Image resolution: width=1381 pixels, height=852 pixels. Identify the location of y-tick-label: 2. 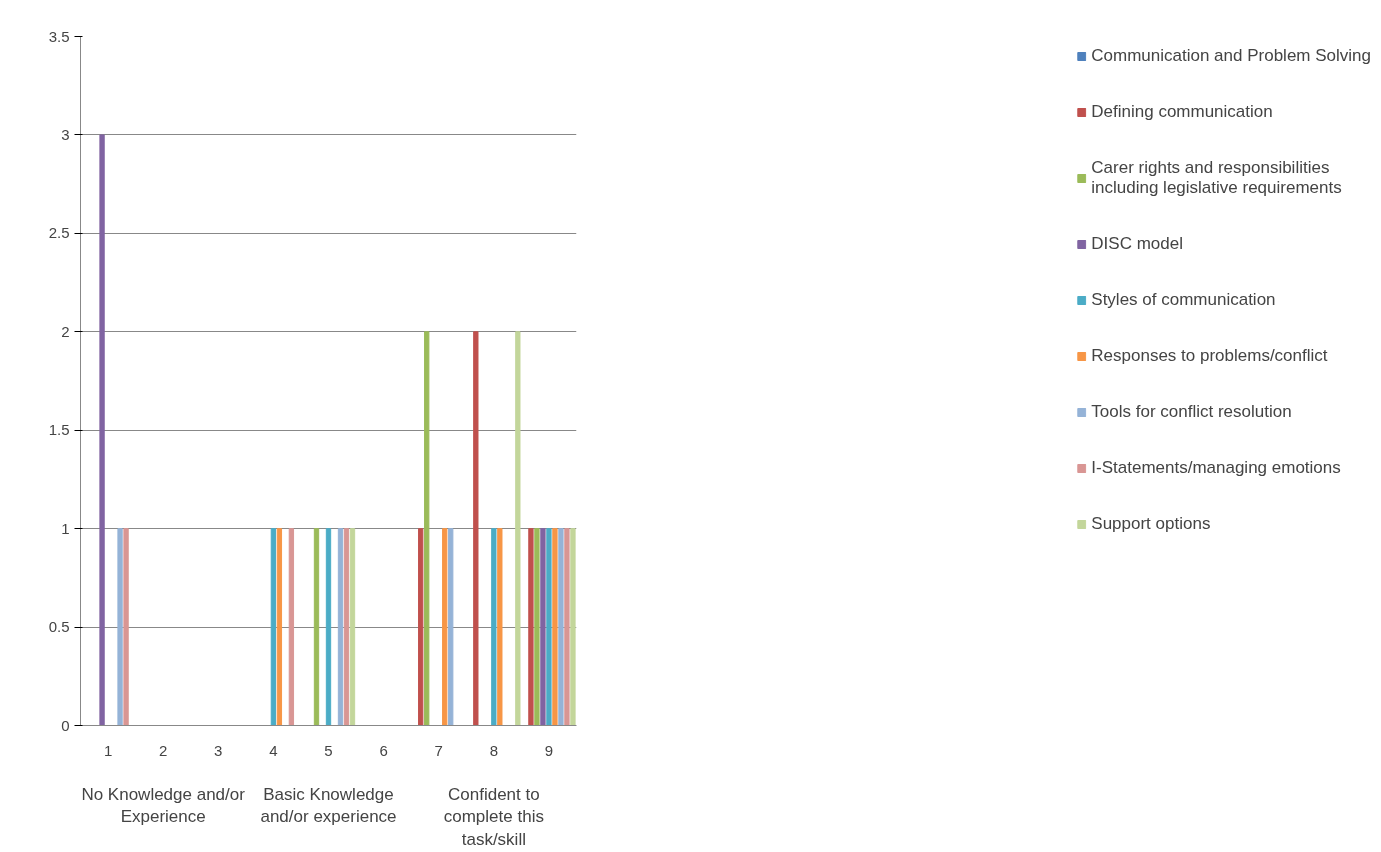
(65, 331).